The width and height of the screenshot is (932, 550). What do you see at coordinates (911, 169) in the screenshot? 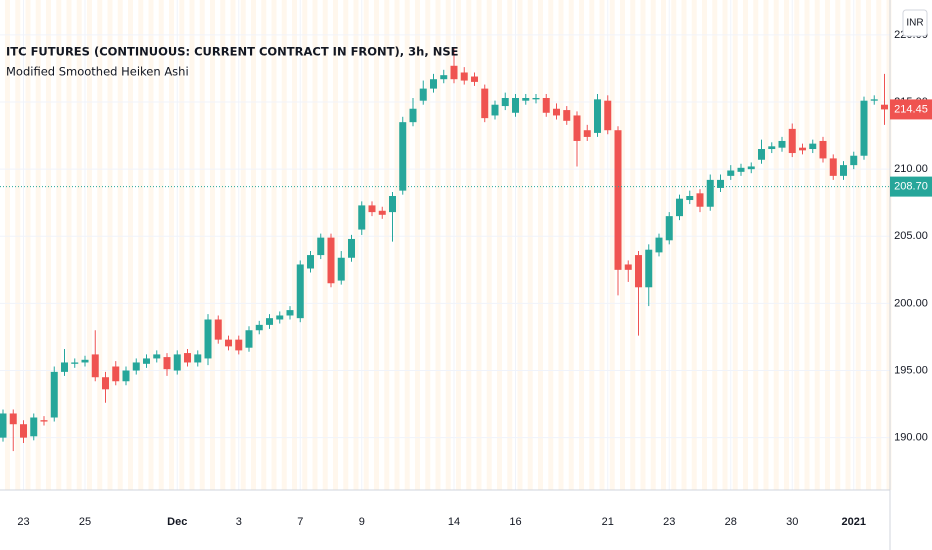
I see `y-tick-label: 210.00` at bounding box center [911, 169].